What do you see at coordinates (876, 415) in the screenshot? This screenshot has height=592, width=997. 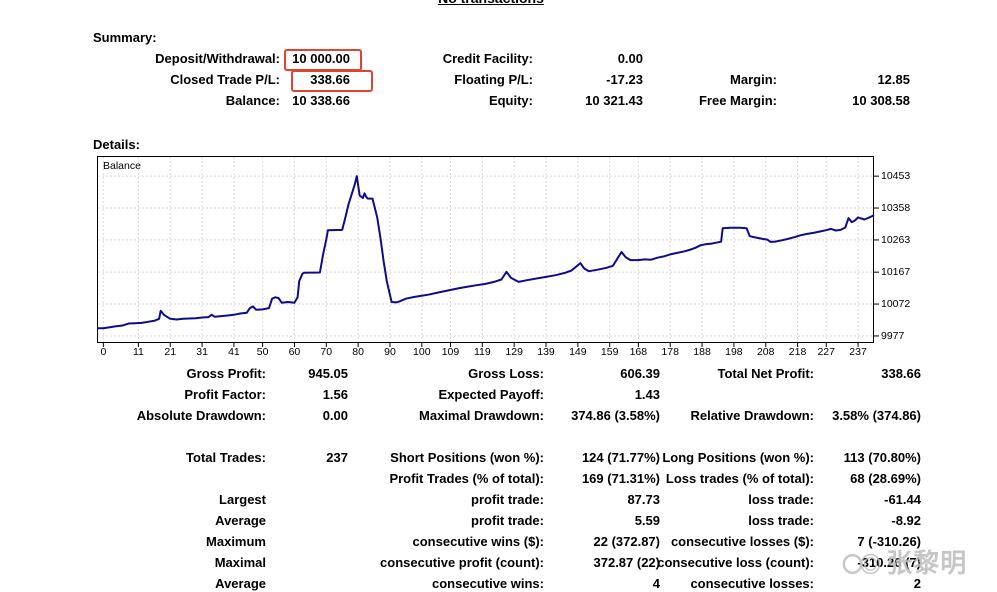 I see `relative-drawdown-value: 3.58% (374.86)` at bounding box center [876, 415].